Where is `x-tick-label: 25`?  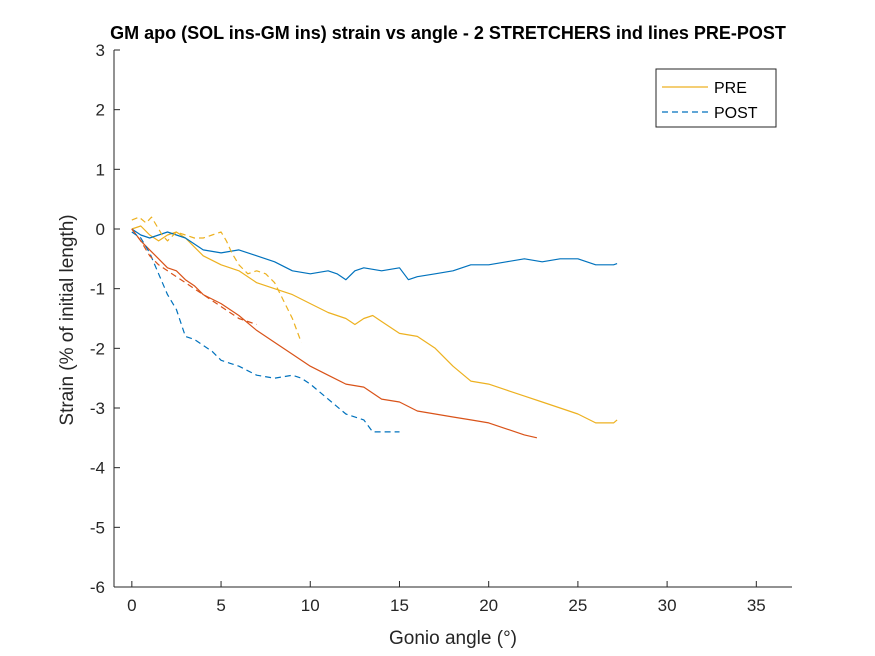 x-tick-label: 25 is located at coordinates (577, 605).